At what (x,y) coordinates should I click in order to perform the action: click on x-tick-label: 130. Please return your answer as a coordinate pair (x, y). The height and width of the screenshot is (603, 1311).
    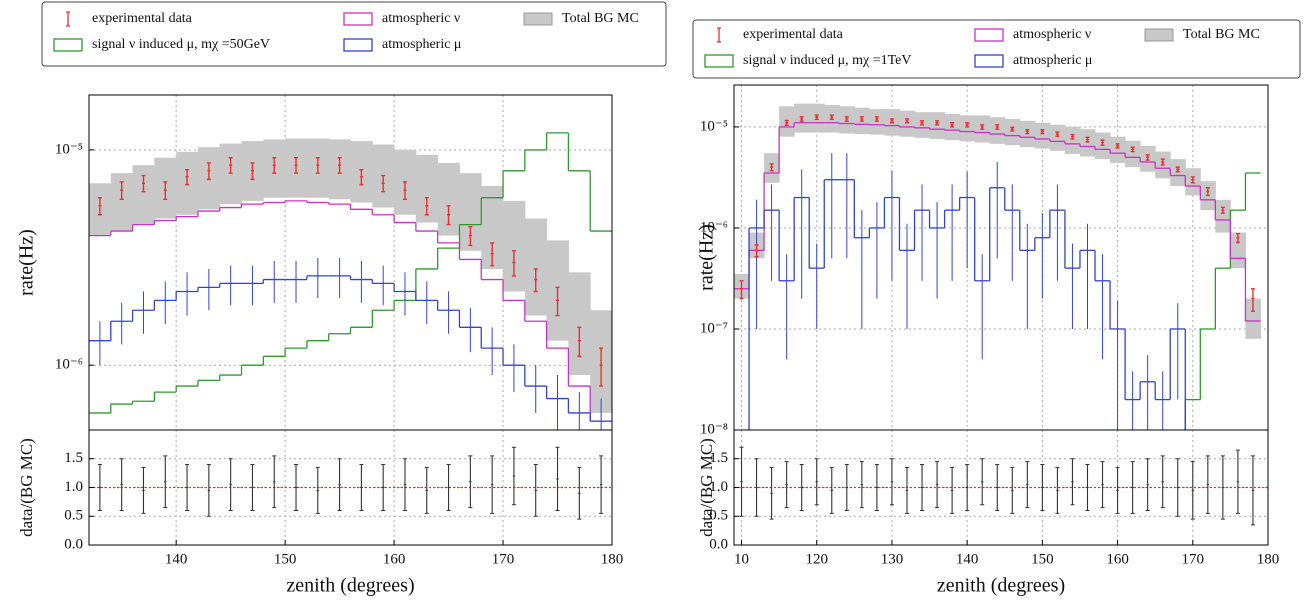
    Looking at the image, I should click on (892, 559).